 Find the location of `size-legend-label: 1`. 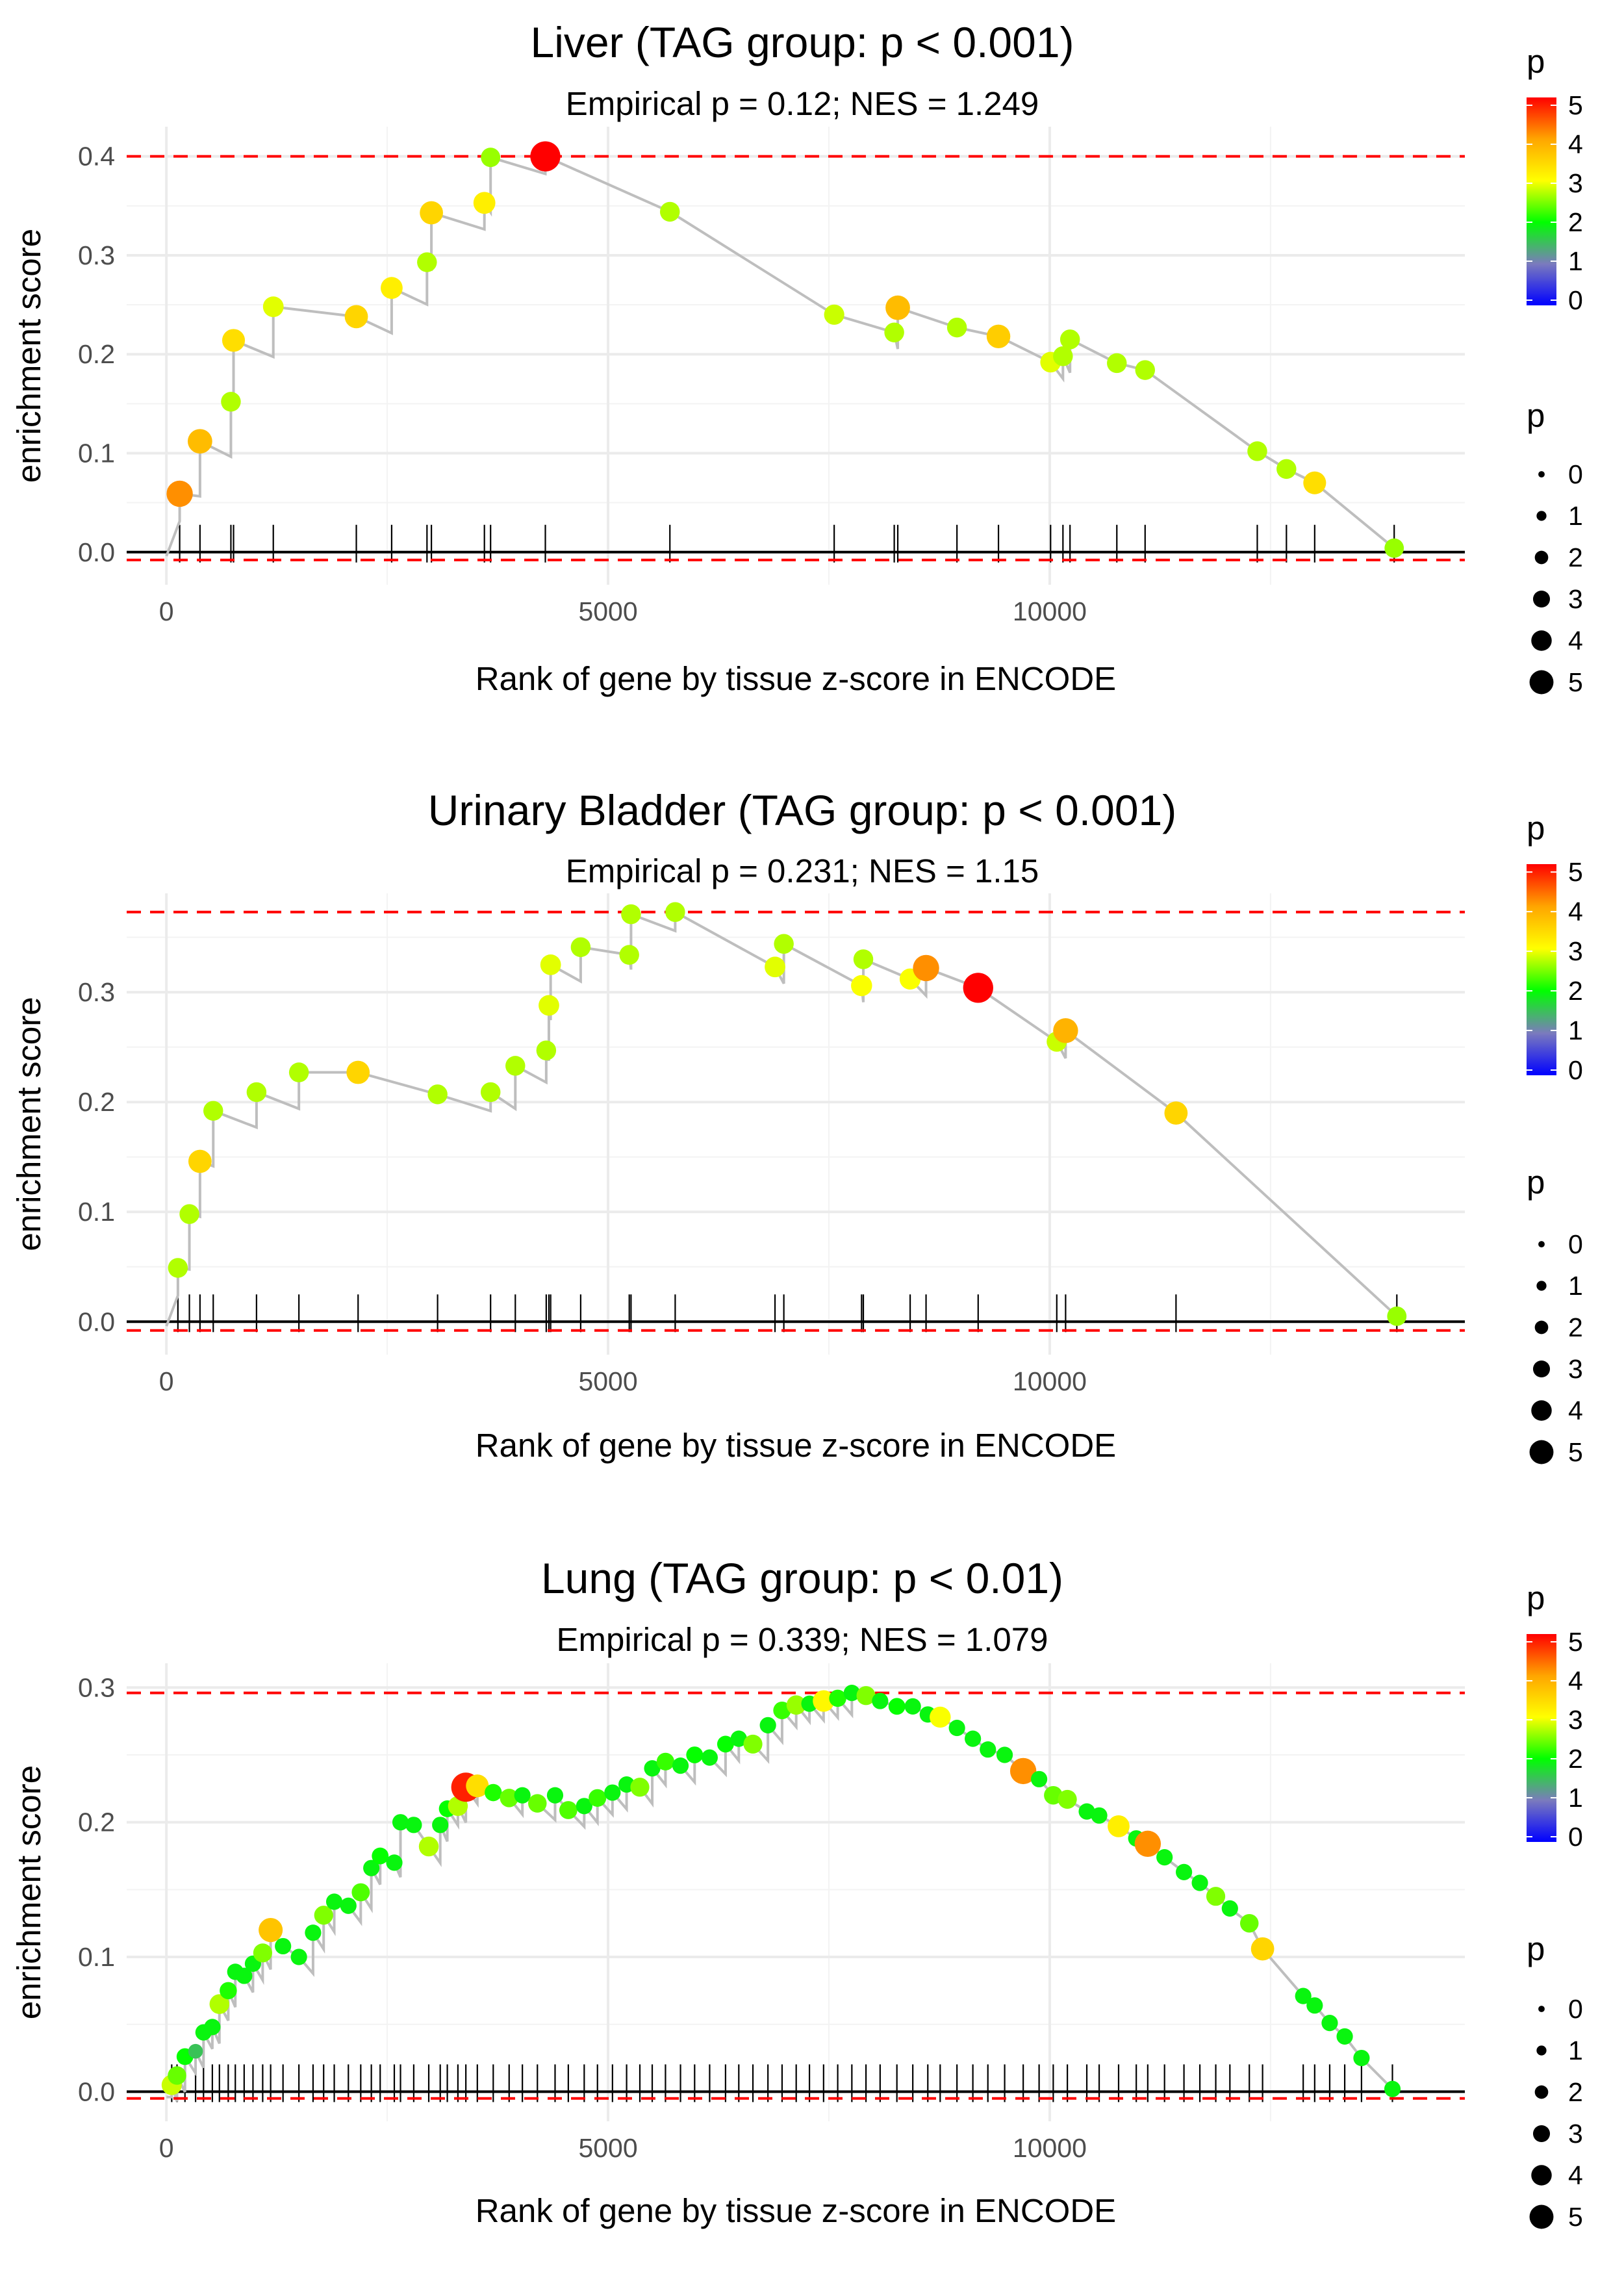

size-legend-label: 1 is located at coordinates (1575, 516).